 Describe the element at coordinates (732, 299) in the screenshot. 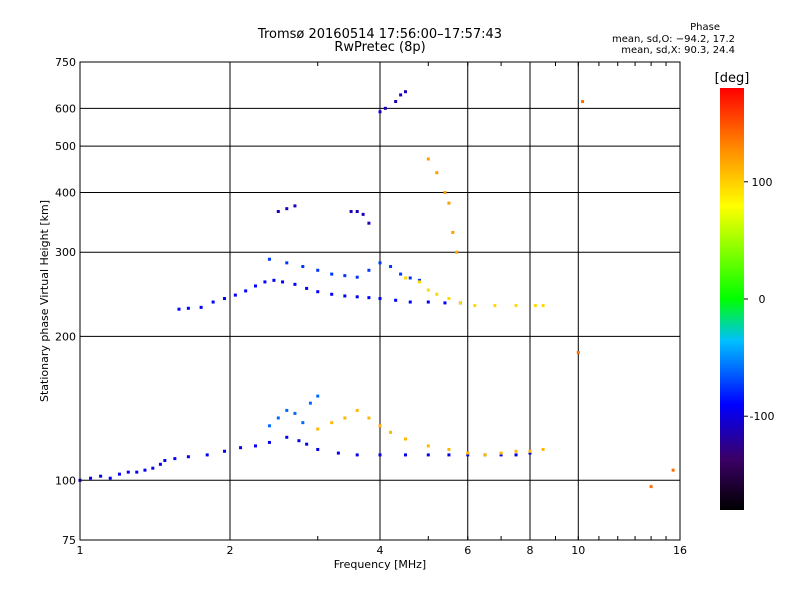

I see `phase-colorbar` at that location.